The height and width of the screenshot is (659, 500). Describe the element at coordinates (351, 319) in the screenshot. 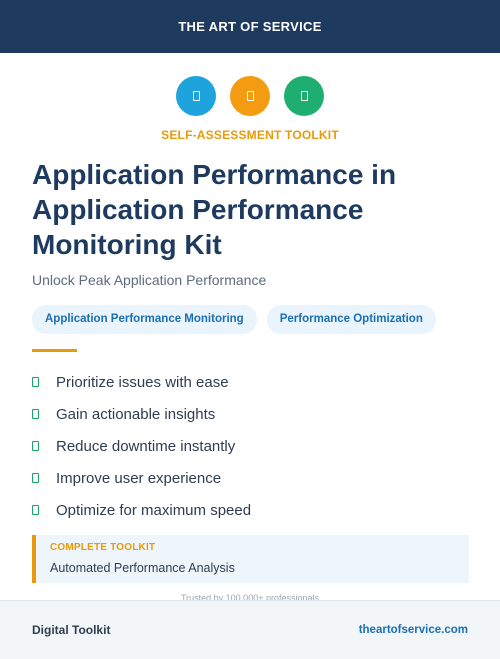

I see `tag-performance-optimization: Performance Optimization` at that location.